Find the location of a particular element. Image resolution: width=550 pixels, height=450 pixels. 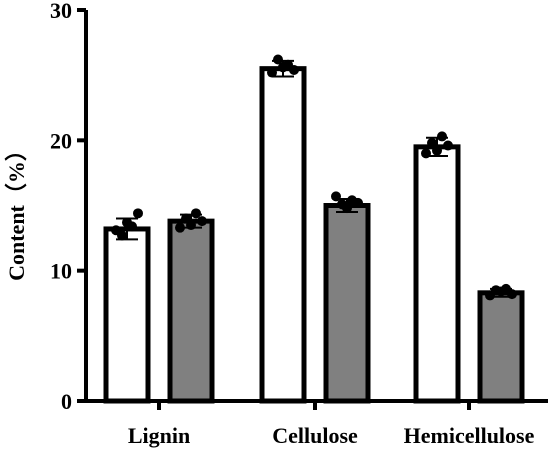

x-category-label: Hemicellulose is located at coordinates (469, 435).